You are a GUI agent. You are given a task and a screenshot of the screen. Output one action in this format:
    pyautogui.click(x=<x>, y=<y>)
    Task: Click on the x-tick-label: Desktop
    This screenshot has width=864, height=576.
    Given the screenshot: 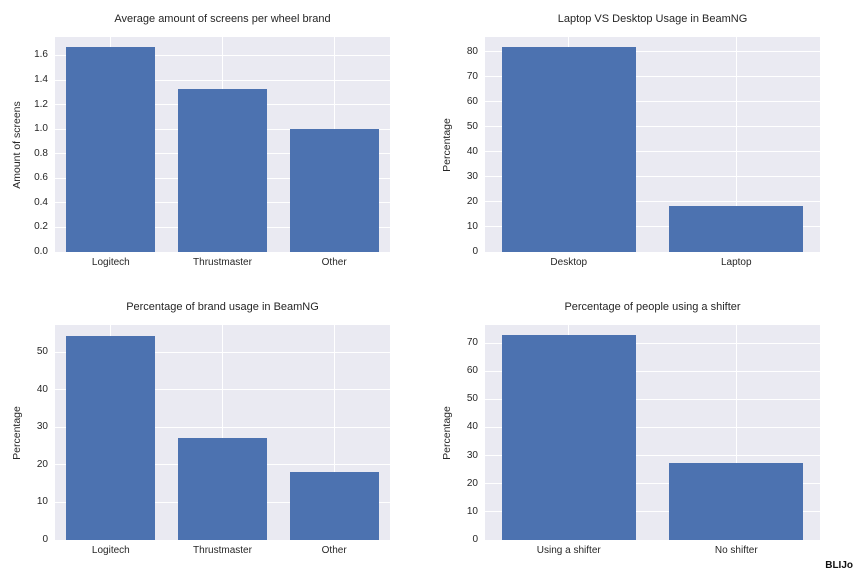 What is the action you would take?
    pyautogui.click(x=569, y=262)
    